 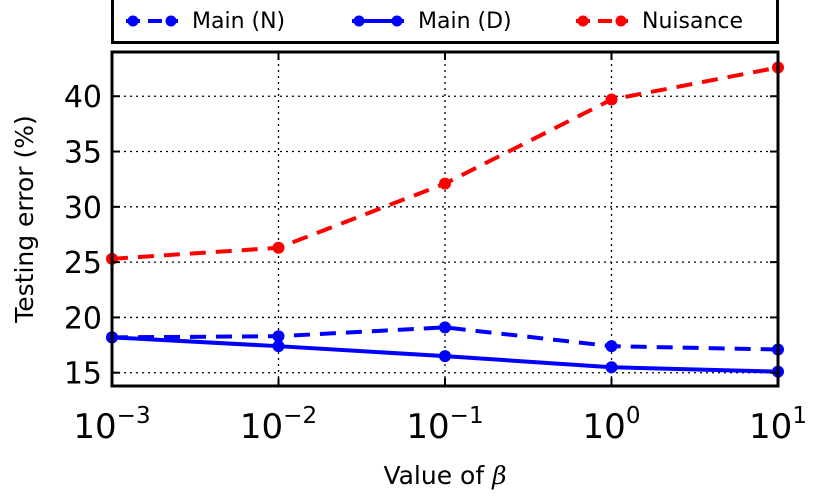 I want to click on y-tick-label: 35, so click(x=83, y=153).